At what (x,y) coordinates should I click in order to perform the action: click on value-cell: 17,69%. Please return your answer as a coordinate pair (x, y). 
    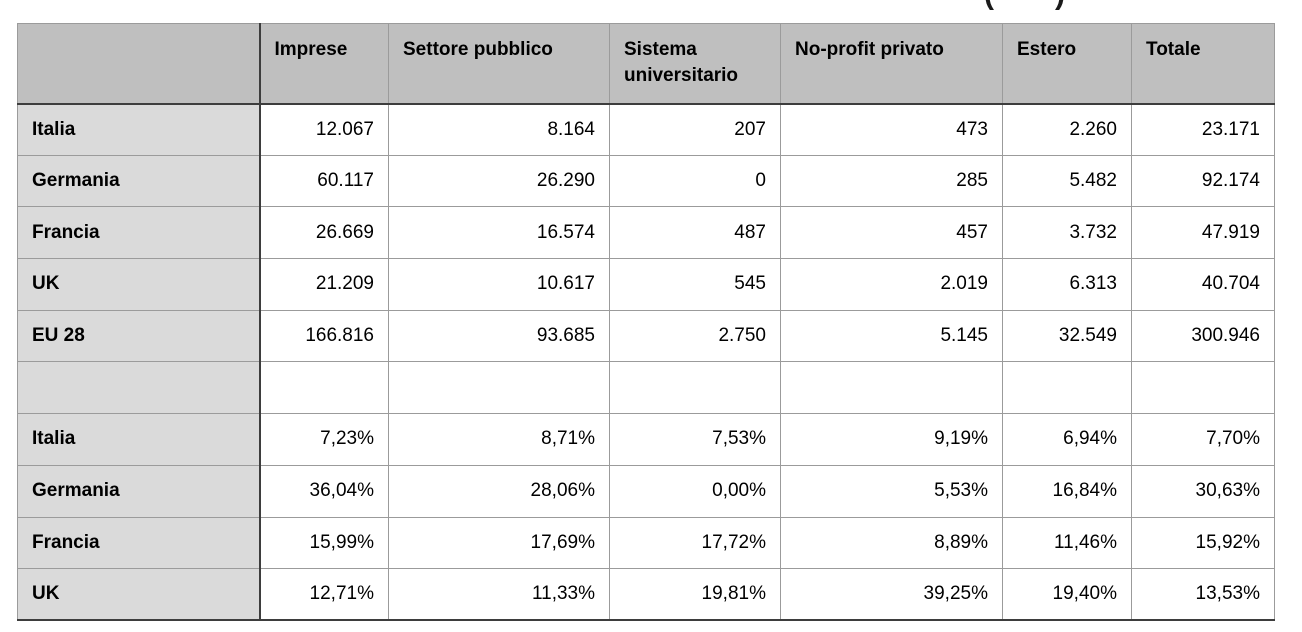
    Looking at the image, I should click on (499, 543).